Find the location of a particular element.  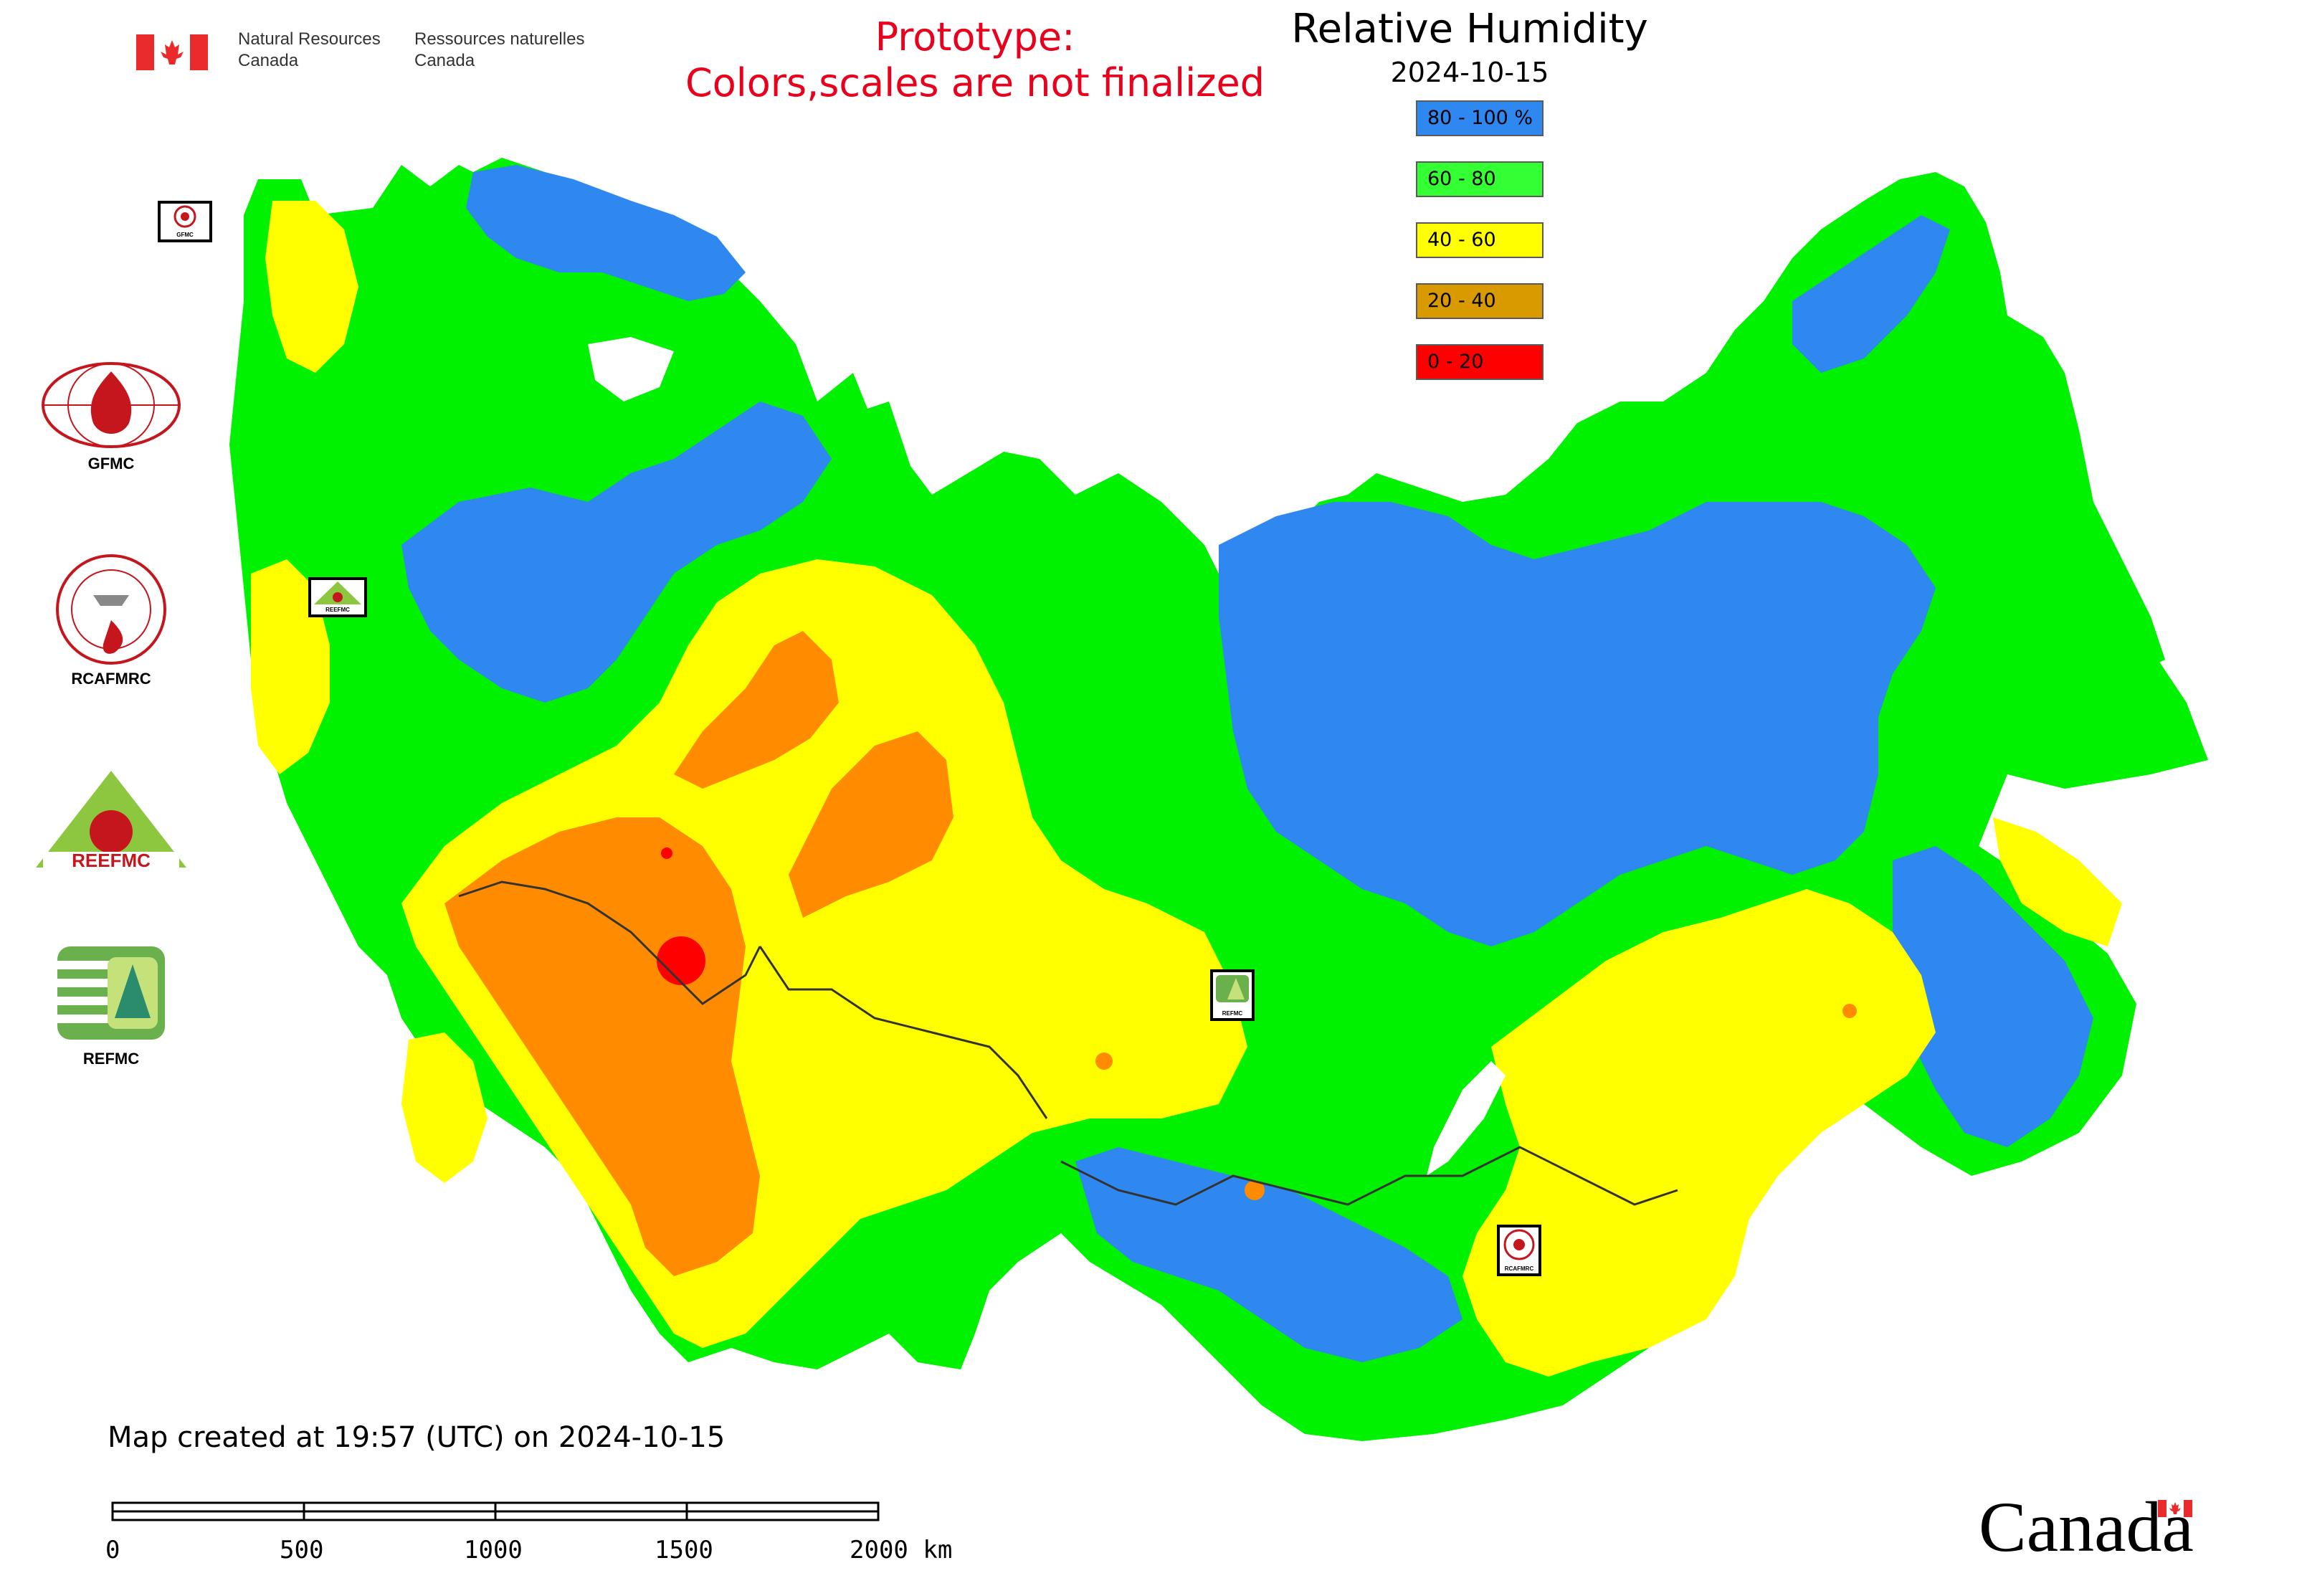

station-marker-label: REFMC is located at coordinates (1232, 1013).